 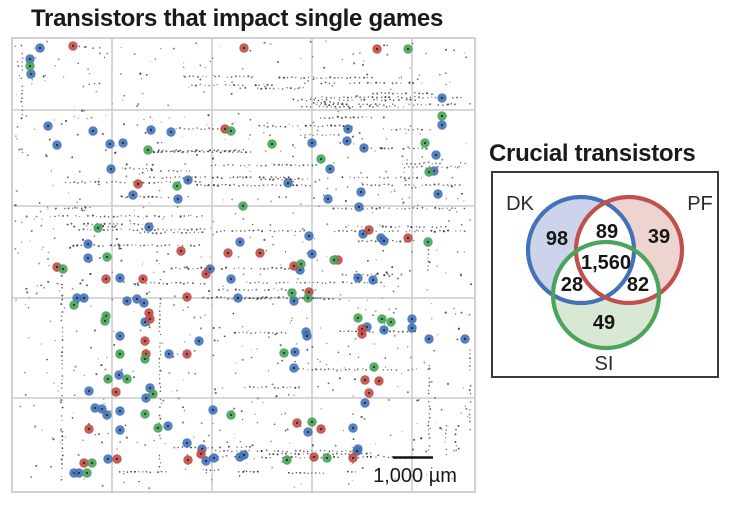 What do you see at coordinates (607, 232) in the screenshot?
I see `venn-count-1: 89` at bounding box center [607, 232].